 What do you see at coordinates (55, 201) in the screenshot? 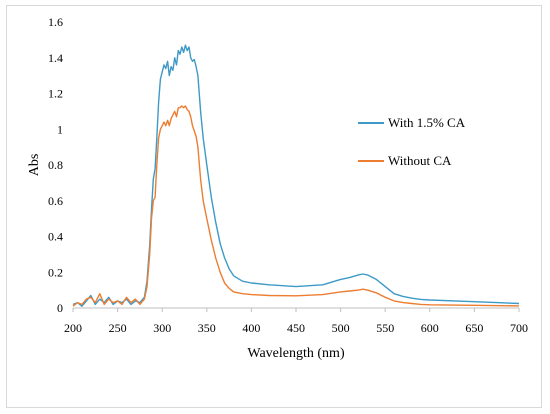
I see `y-tick-label: 0.6` at bounding box center [55, 201].